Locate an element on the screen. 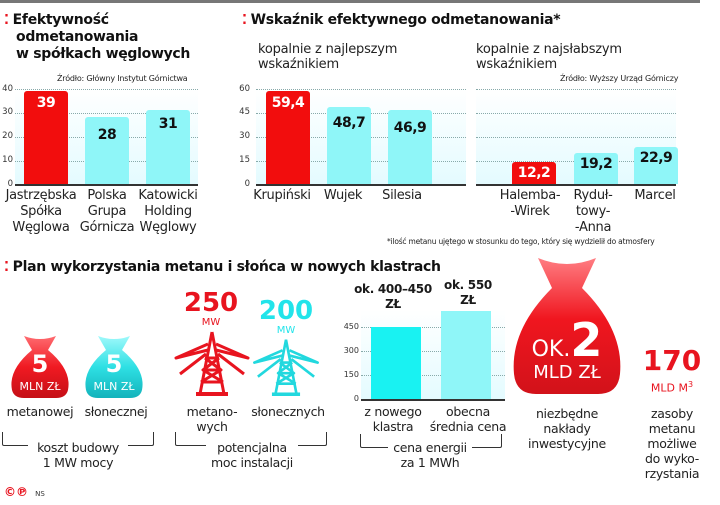  chart1-label-khw: Katowicki Holding Węglowy is located at coordinates (168, 211).